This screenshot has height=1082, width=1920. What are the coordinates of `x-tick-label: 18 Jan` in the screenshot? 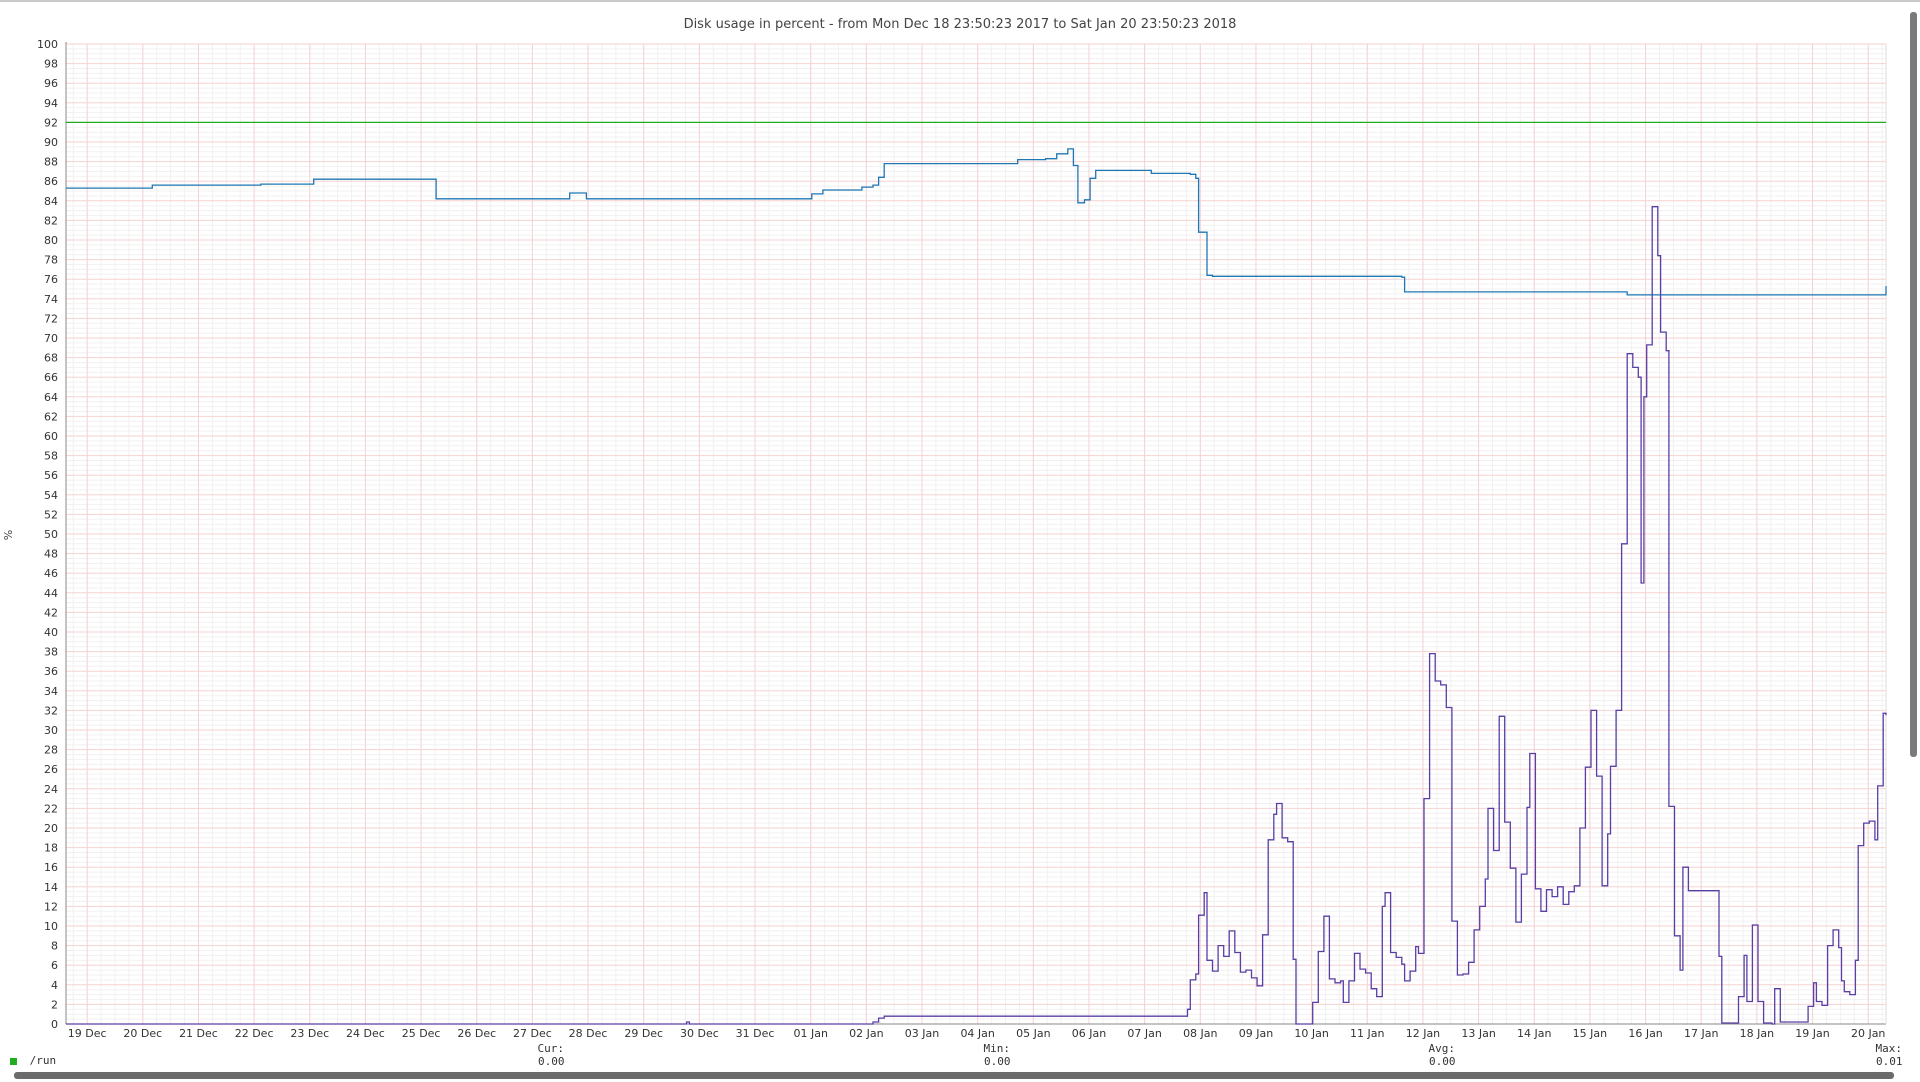 It's located at (1757, 1033).